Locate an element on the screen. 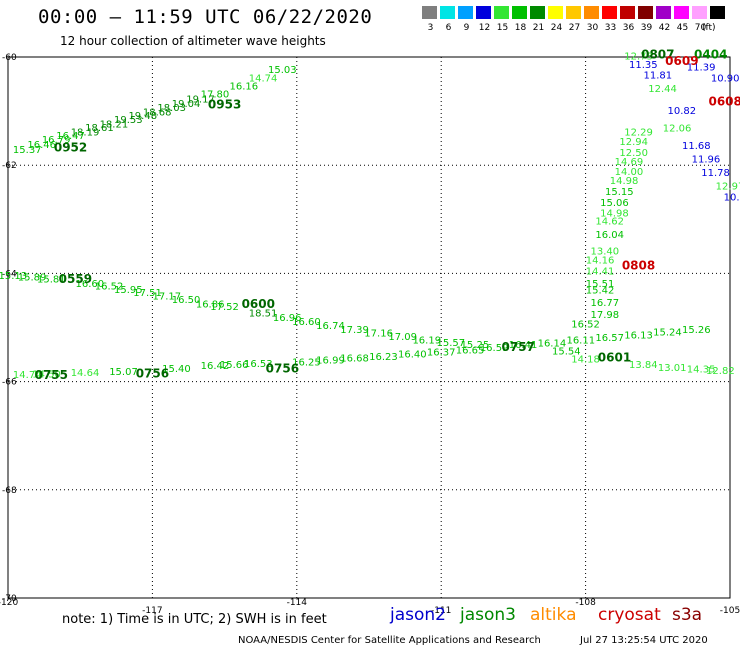 The width and height of the screenshot is (740, 650). wave-height-value: 19.53 is located at coordinates (128, 120).